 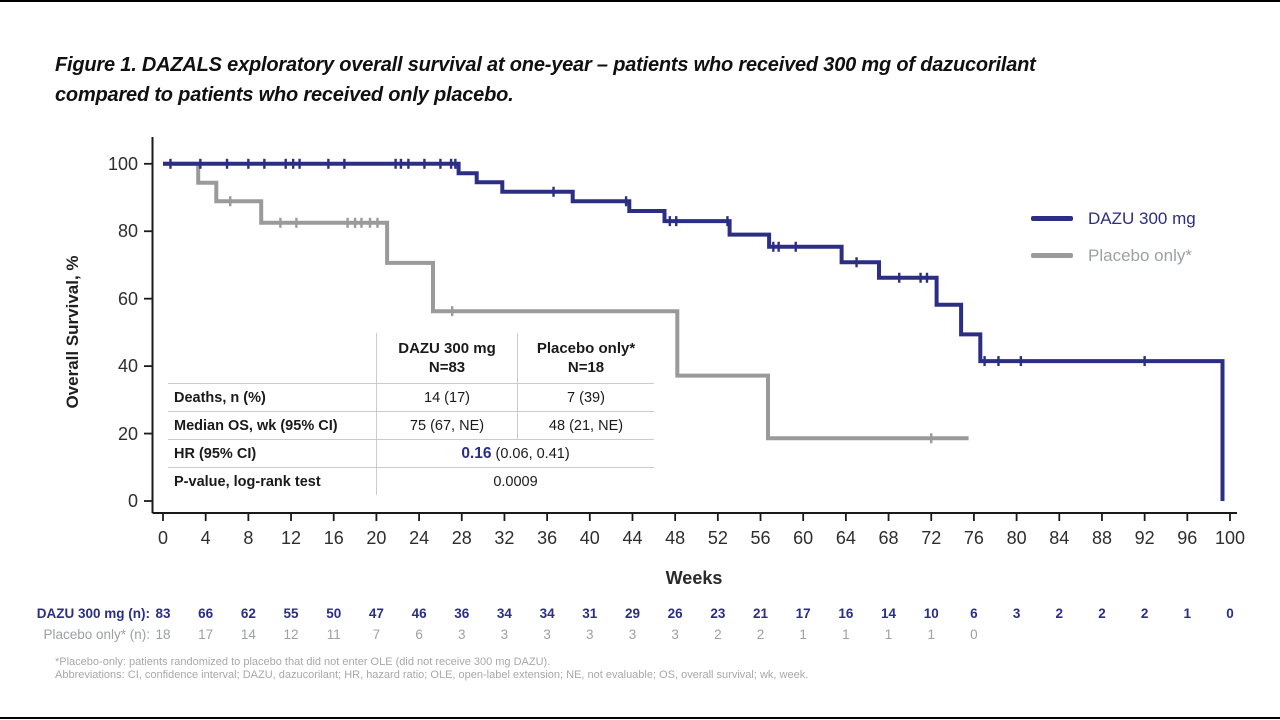 What do you see at coordinates (333, 538) in the screenshot?
I see `x-tick-label: 16` at bounding box center [333, 538].